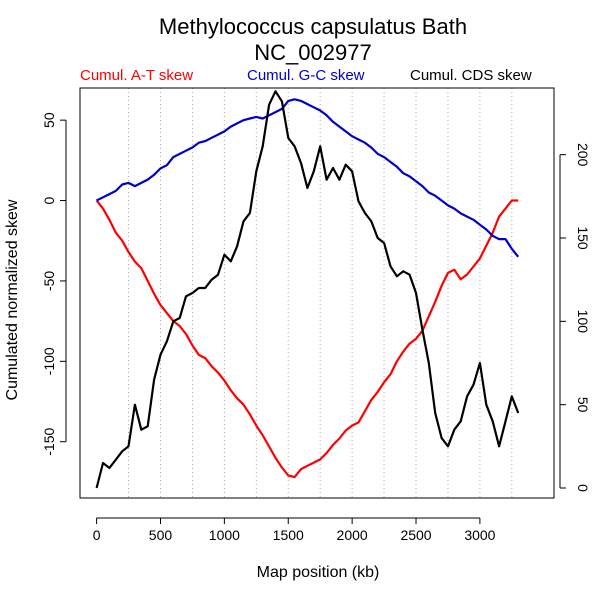 This screenshot has width=600, height=600. What do you see at coordinates (312, 52) in the screenshot?
I see `chart-subtitle: NC_002977` at bounding box center [312, 52].